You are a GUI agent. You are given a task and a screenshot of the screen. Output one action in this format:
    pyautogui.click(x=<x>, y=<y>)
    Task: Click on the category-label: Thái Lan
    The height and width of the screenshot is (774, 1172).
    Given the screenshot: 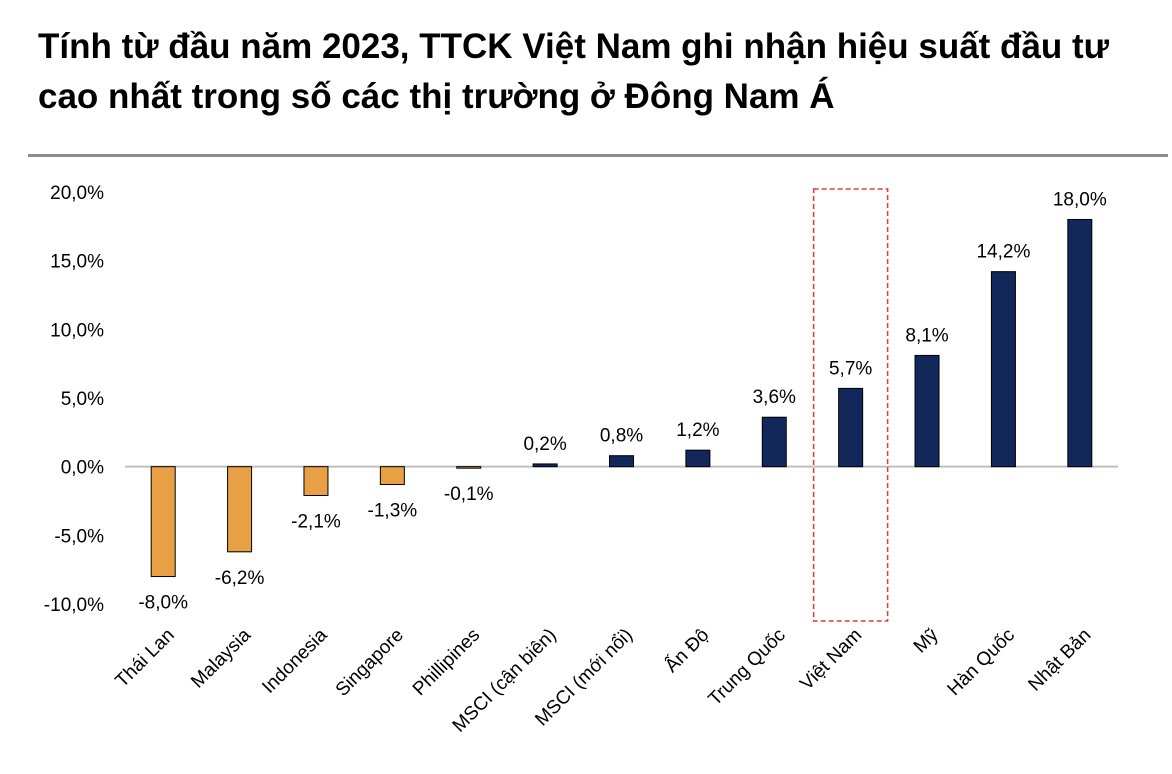 What is the action you would take?
    pyautogui.click(x=145, y=658)
    